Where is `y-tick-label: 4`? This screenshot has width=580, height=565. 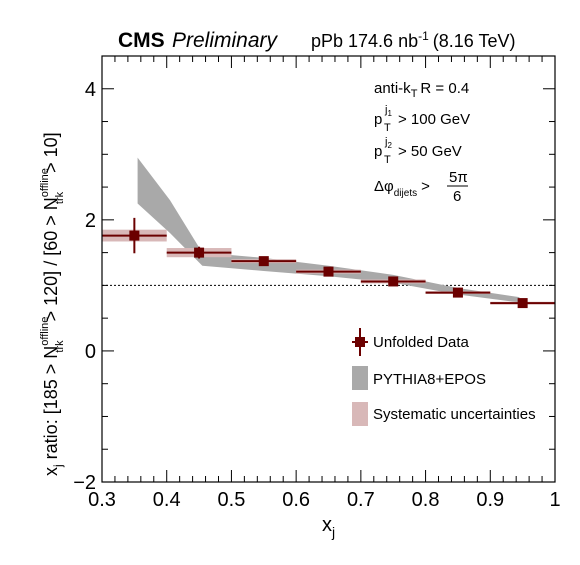 y-tick-label: 4 is located at coordinates (90, 90).